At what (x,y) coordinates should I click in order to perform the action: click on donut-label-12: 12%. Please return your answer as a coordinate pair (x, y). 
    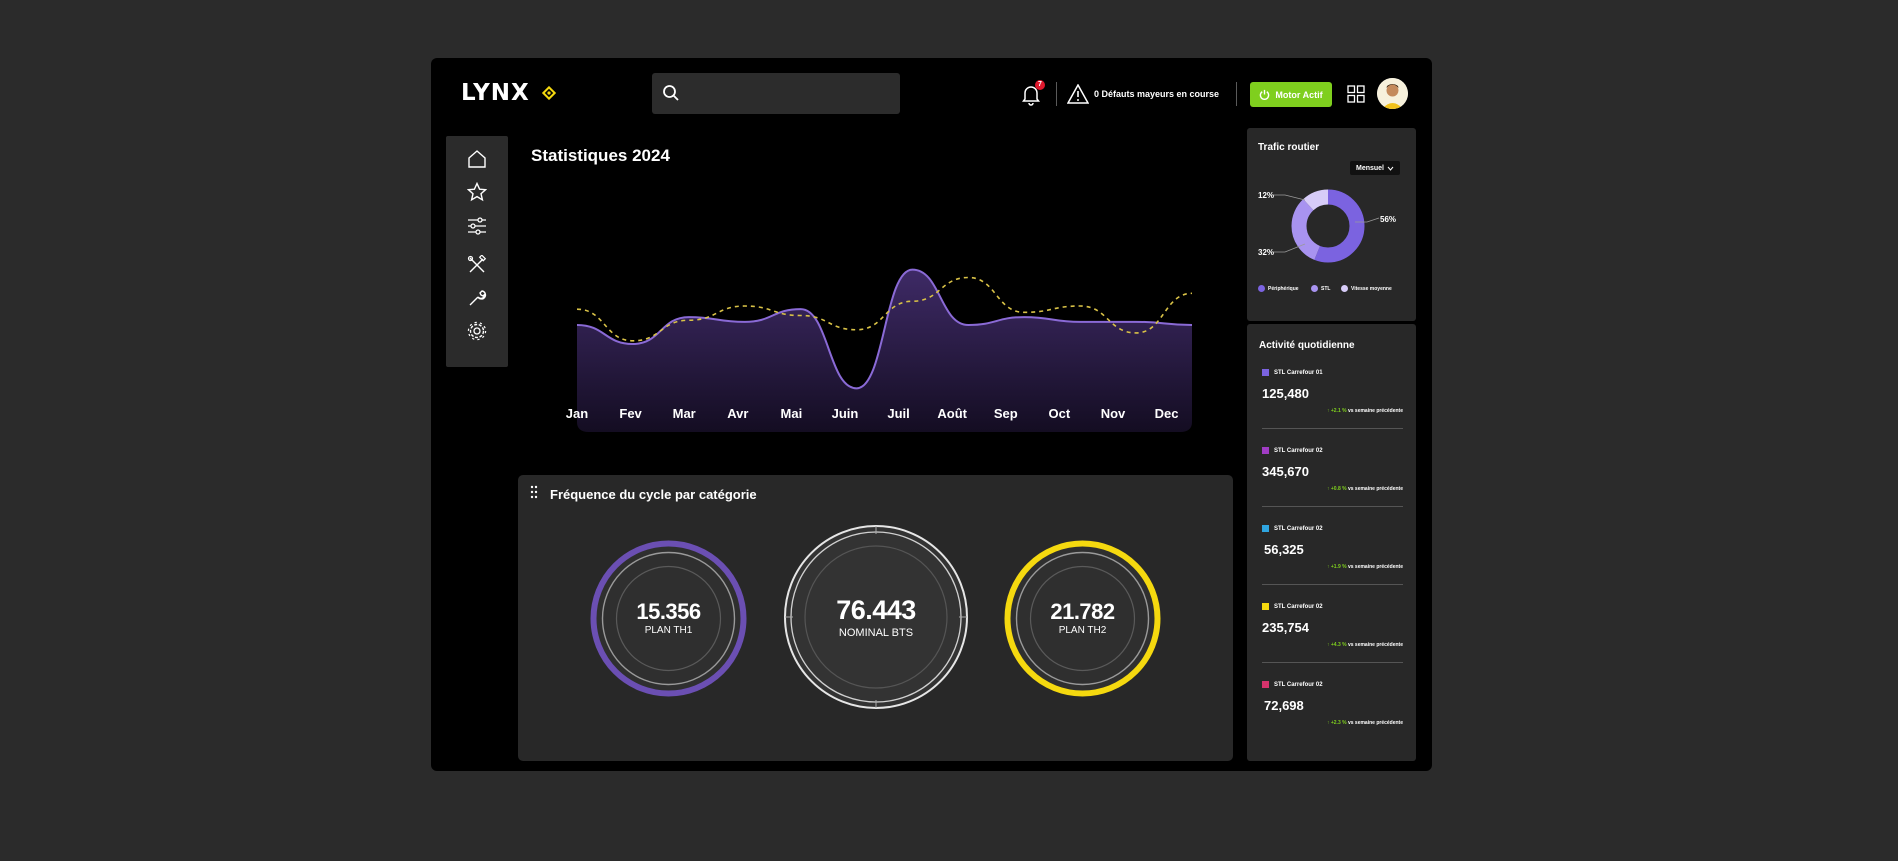
    Looking at the image, I should click on (1266, 195).